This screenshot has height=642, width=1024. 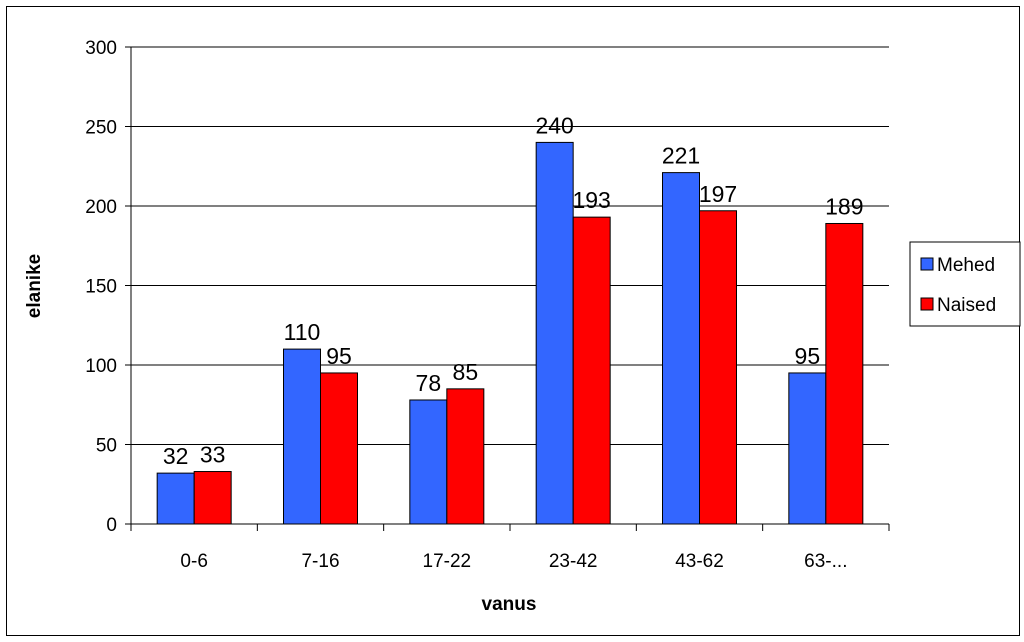 I want to click on legend-box, so click(x=965, y=284).